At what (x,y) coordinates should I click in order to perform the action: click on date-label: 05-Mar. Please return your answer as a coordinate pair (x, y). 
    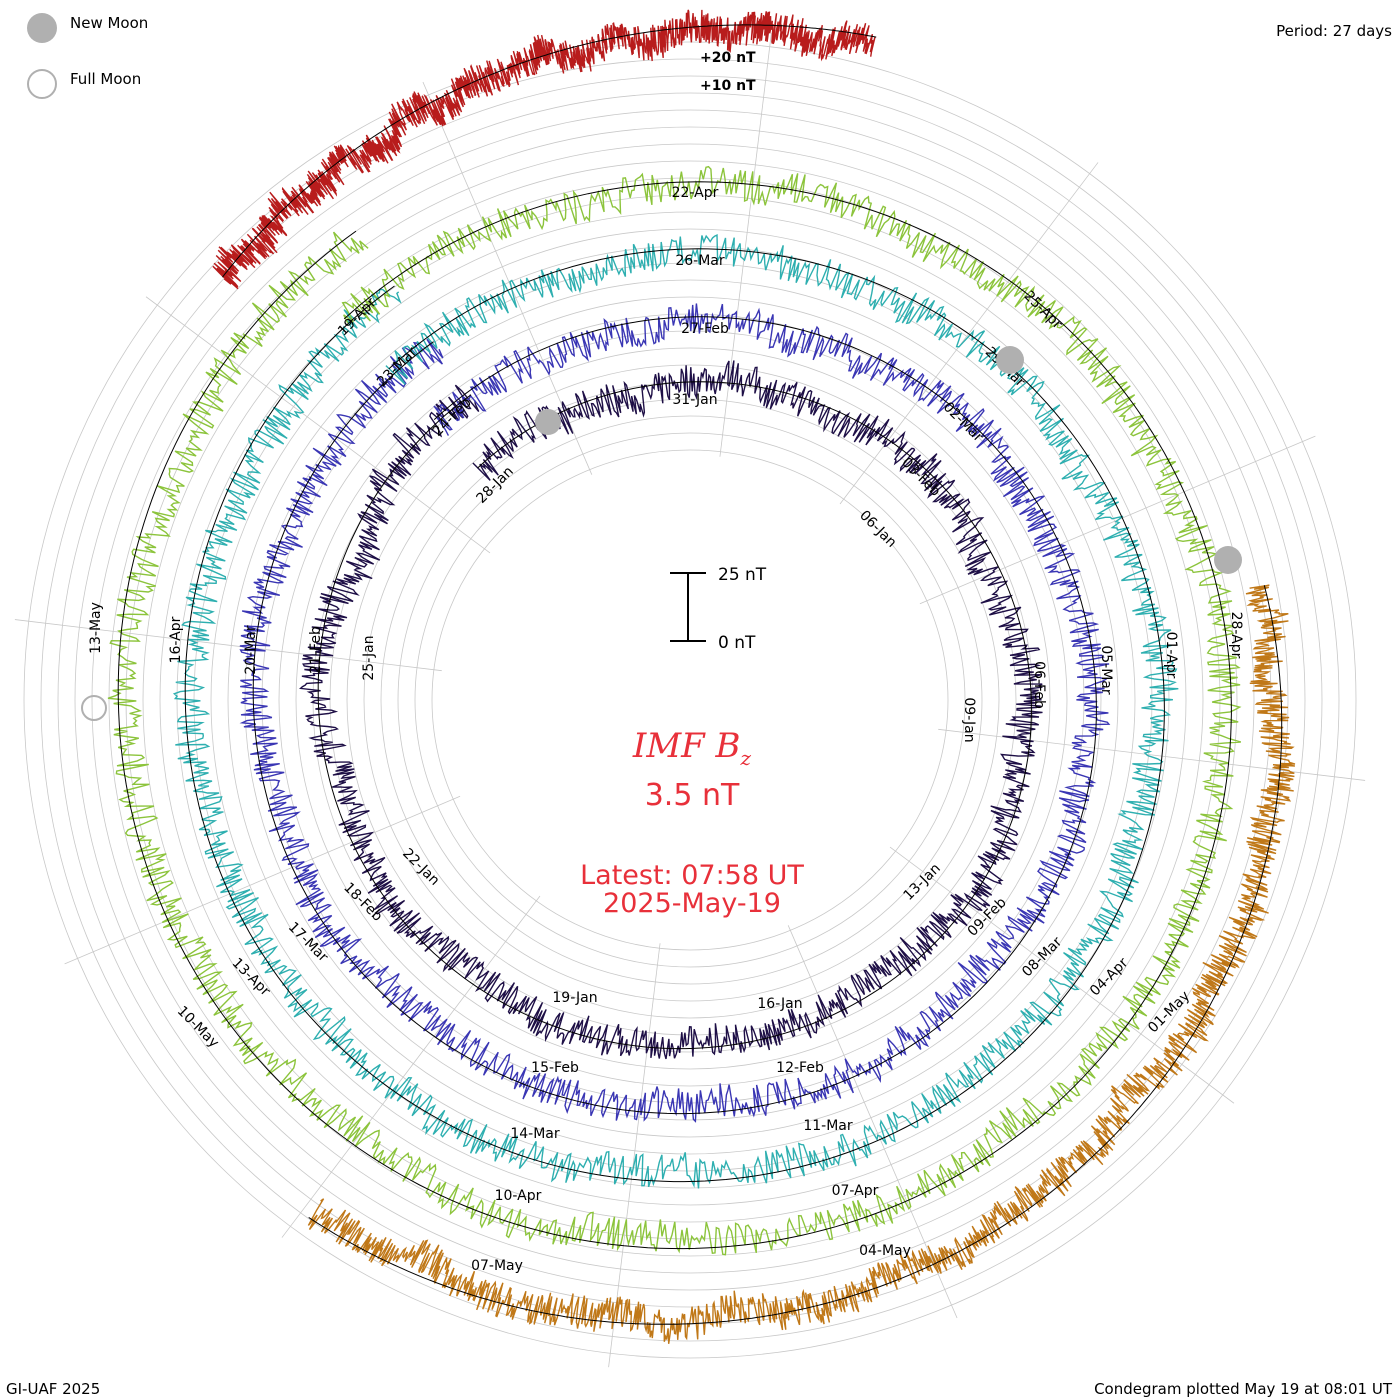
    Looking at the image, I should click on (1106, 670).